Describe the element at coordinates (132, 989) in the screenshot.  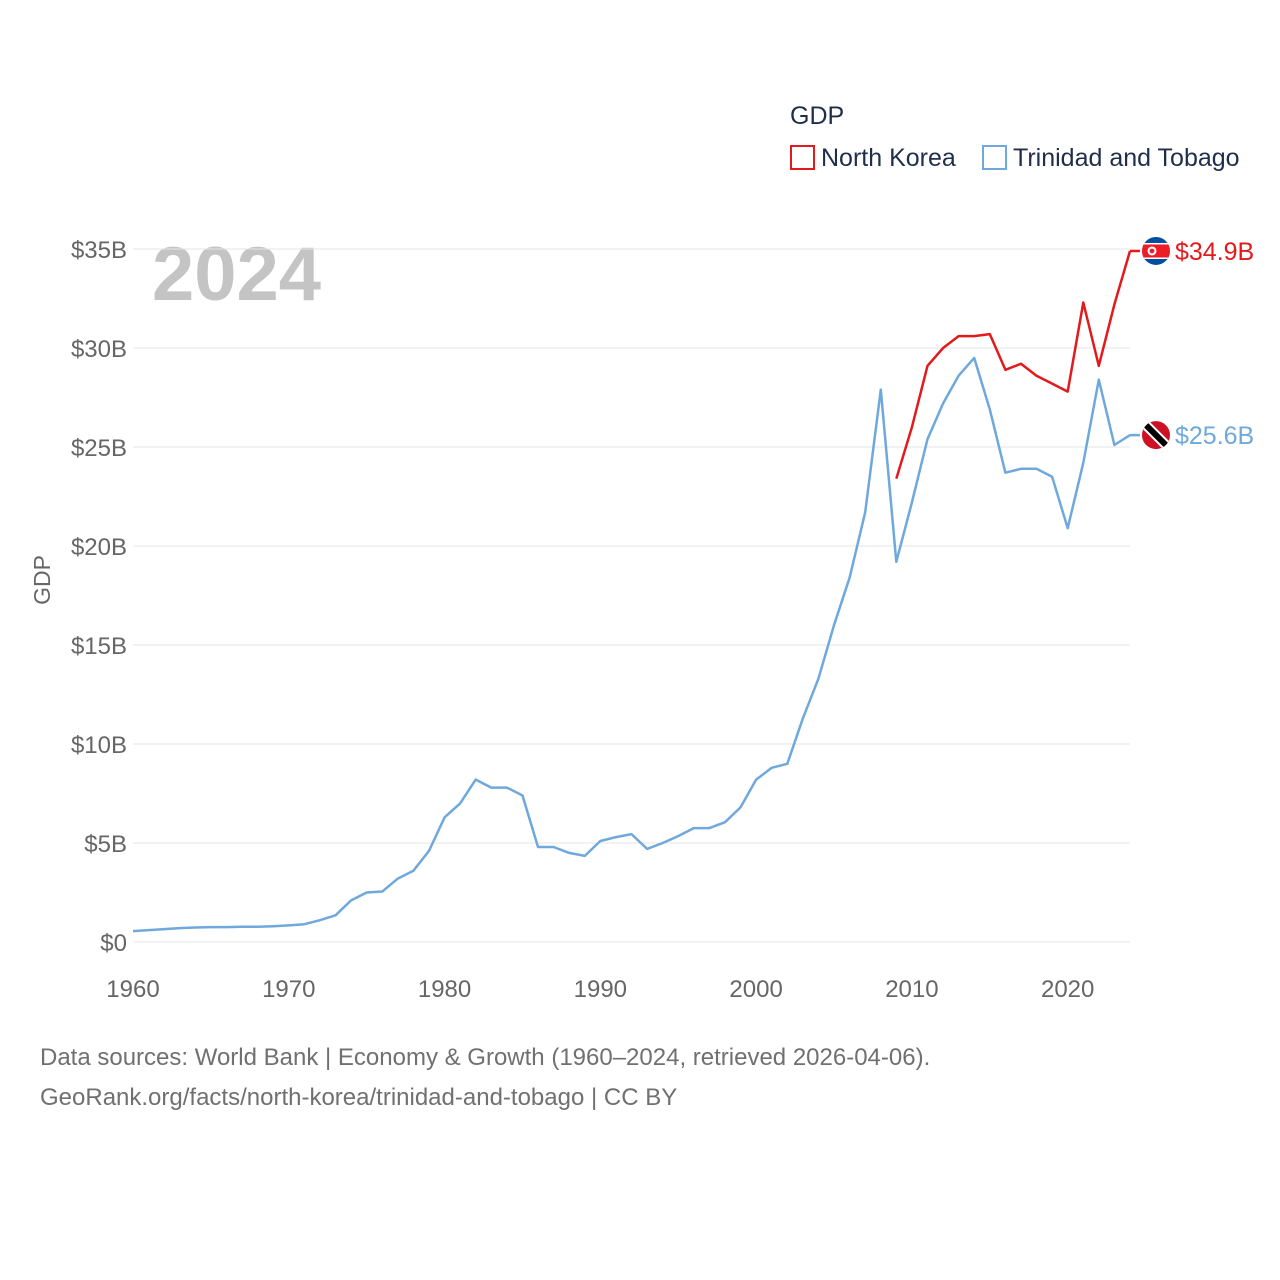
I see `x-tick-label: 1960` at that location.